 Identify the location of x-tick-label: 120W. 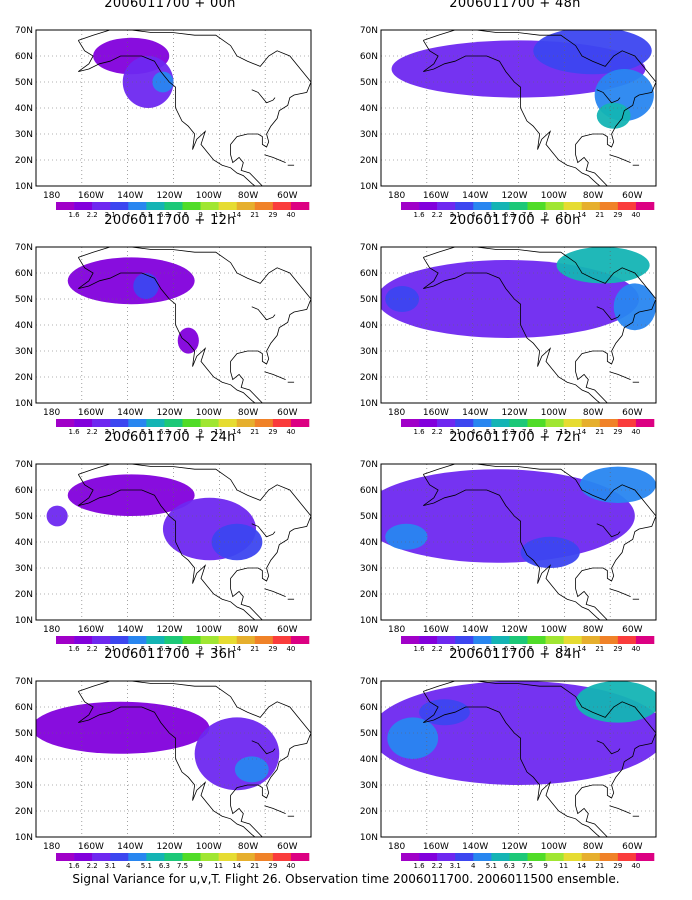
(514, 413).